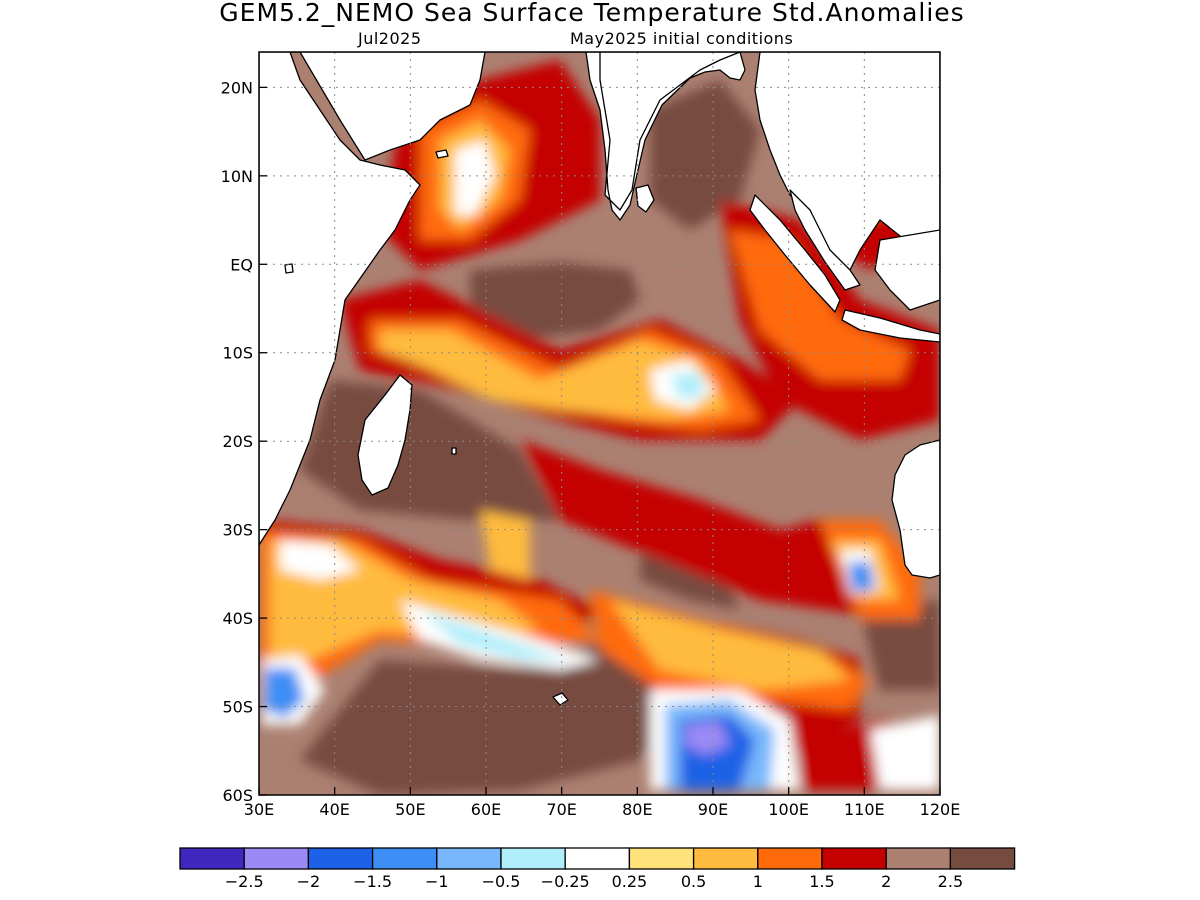 The height and width of the screenshot is (900, 1200). Describe the element at coordinates (500, 707) in the screenshot. I see `field-dark-brown-south` at that location.